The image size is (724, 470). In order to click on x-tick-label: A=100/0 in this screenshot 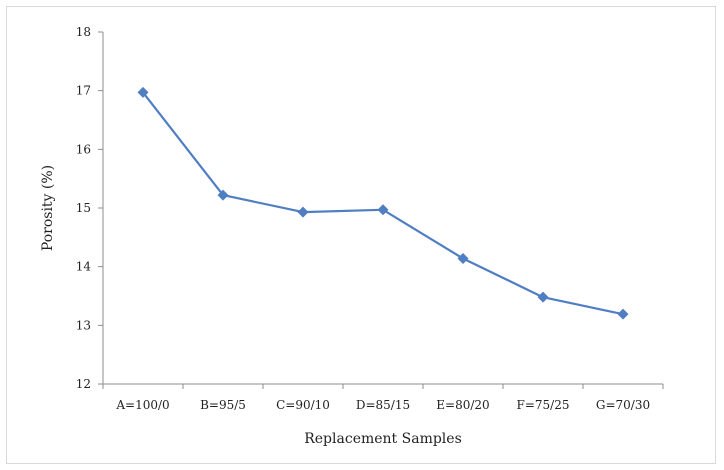, I will do `click(142, 405)`.